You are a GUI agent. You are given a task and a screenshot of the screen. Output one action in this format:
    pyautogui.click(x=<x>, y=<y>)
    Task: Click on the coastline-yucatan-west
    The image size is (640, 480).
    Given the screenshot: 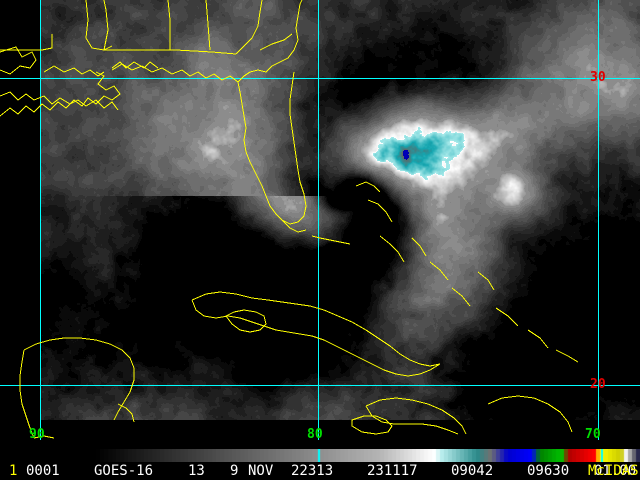 What is the action you would take?
    pyautogui.click(x=27, y=394)
    